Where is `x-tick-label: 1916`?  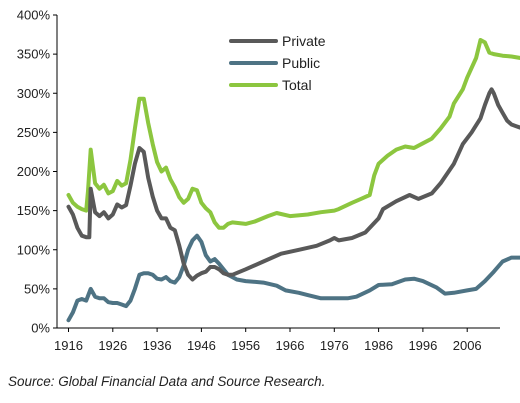
x-tick-label: 1916 is located at coordinates (68, 345).